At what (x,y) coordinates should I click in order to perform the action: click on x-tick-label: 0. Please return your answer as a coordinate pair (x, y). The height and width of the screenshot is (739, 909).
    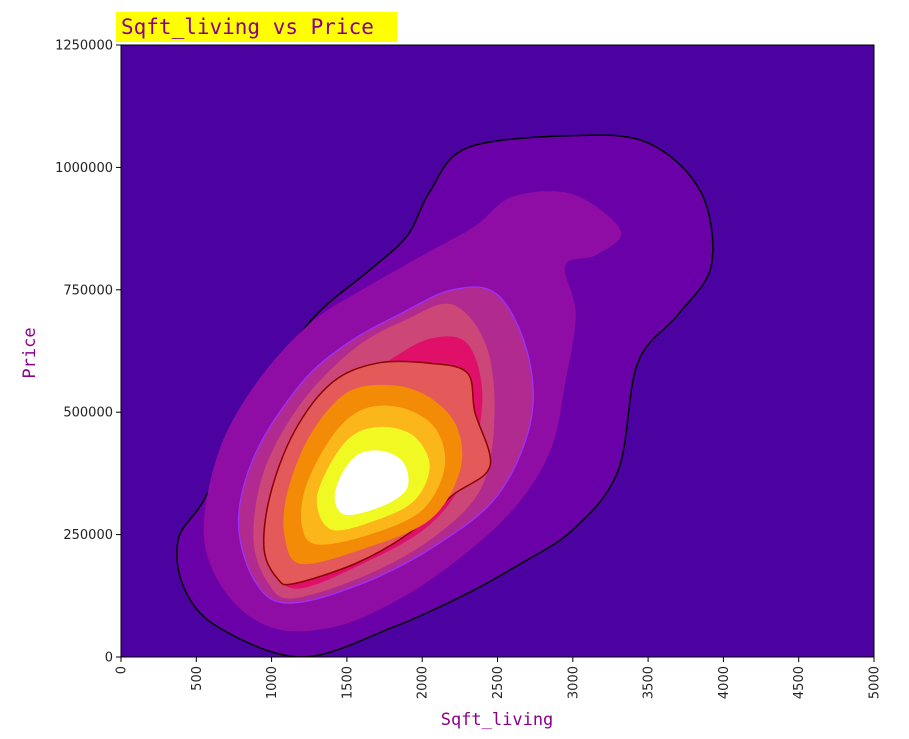
    Looking at the image, I should click on (122, 670).